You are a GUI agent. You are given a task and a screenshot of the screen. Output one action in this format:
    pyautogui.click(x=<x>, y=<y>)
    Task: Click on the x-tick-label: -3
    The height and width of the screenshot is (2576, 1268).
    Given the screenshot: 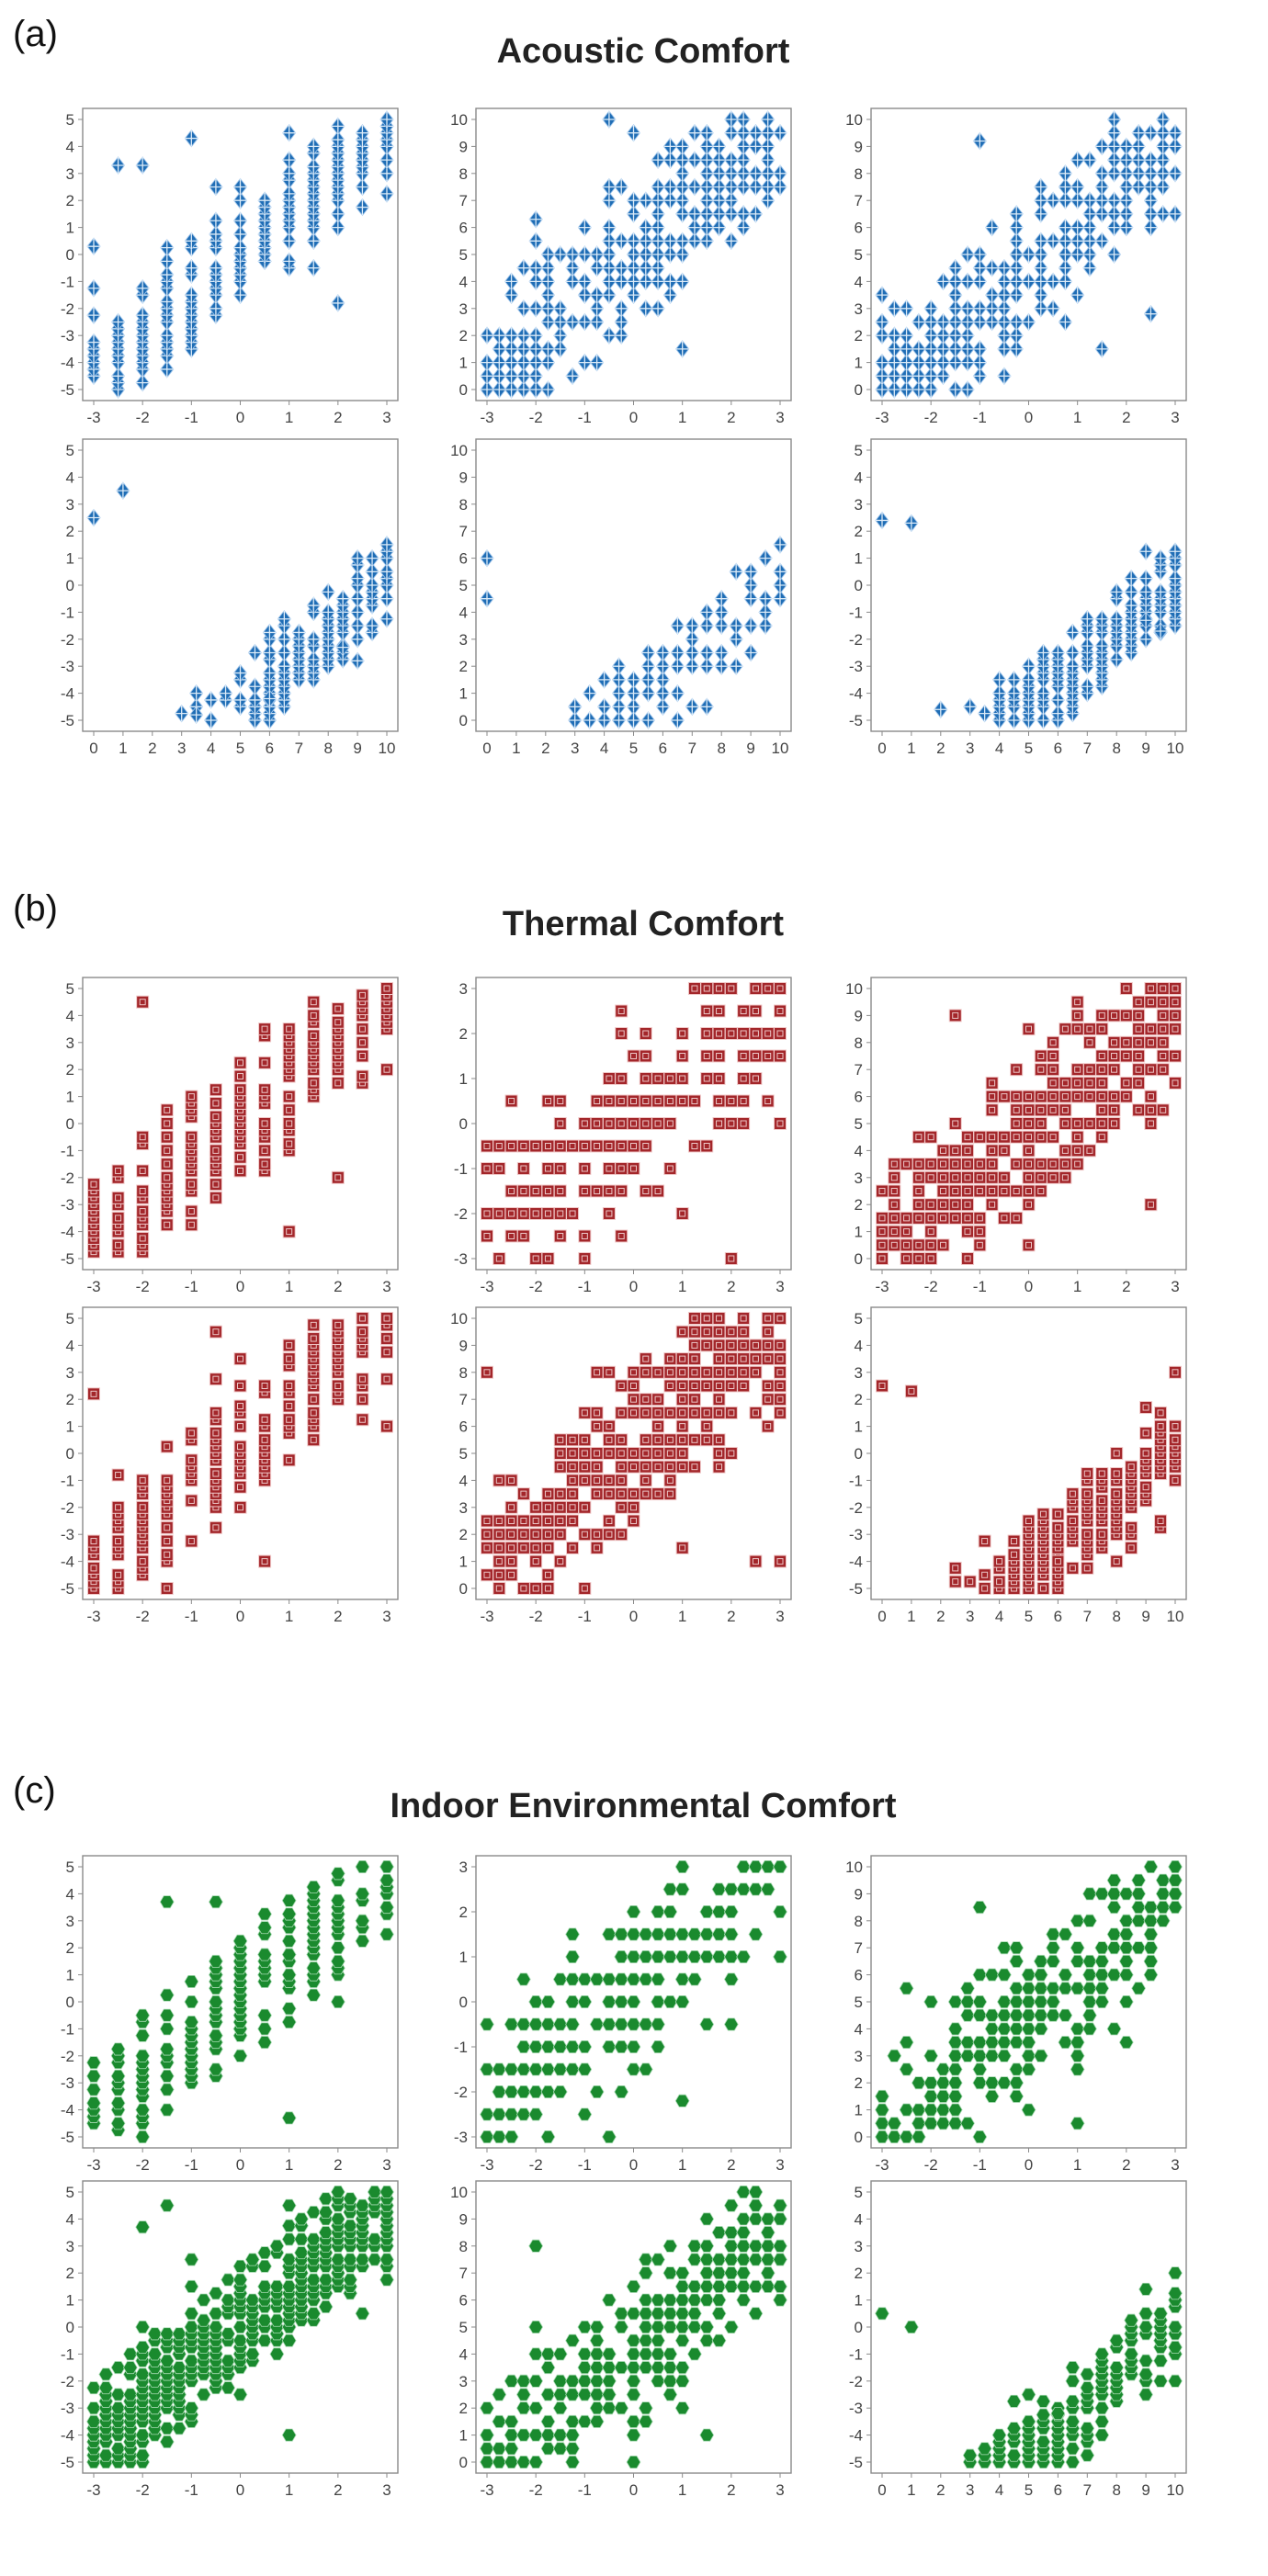 What is the action you would take?
    pyautogui.click(x=882, y=2165)
    